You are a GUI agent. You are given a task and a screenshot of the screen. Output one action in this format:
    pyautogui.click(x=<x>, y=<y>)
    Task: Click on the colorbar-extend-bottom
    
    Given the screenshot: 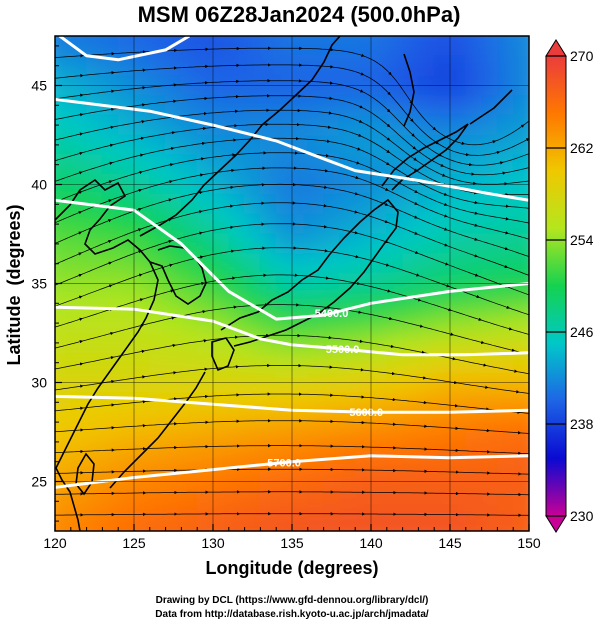 What is the action you would take?
    pyautogui.click(x=556, y=524)
    